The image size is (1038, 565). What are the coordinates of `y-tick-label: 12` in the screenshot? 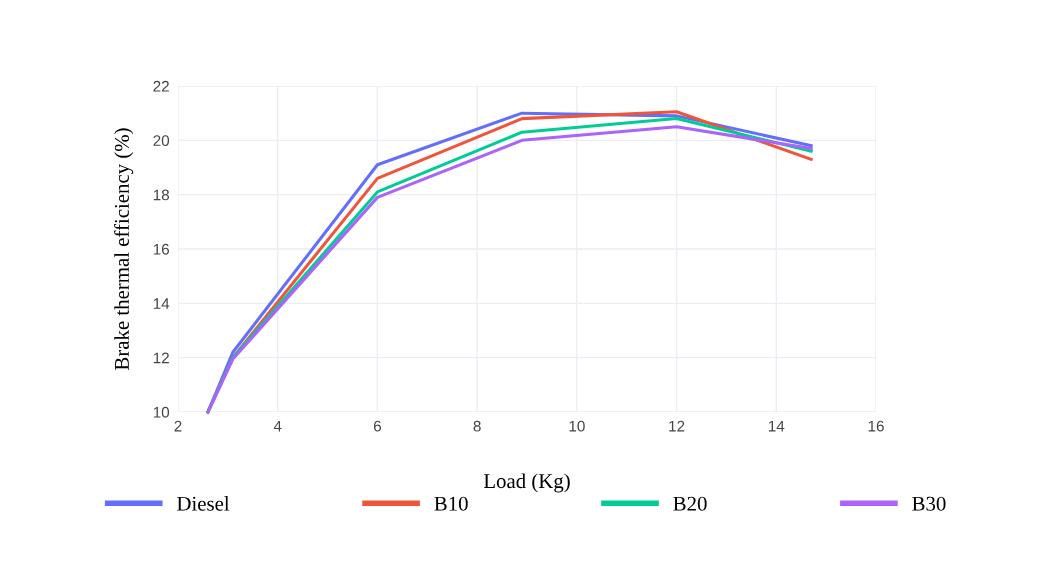 It's located at (161, 358).